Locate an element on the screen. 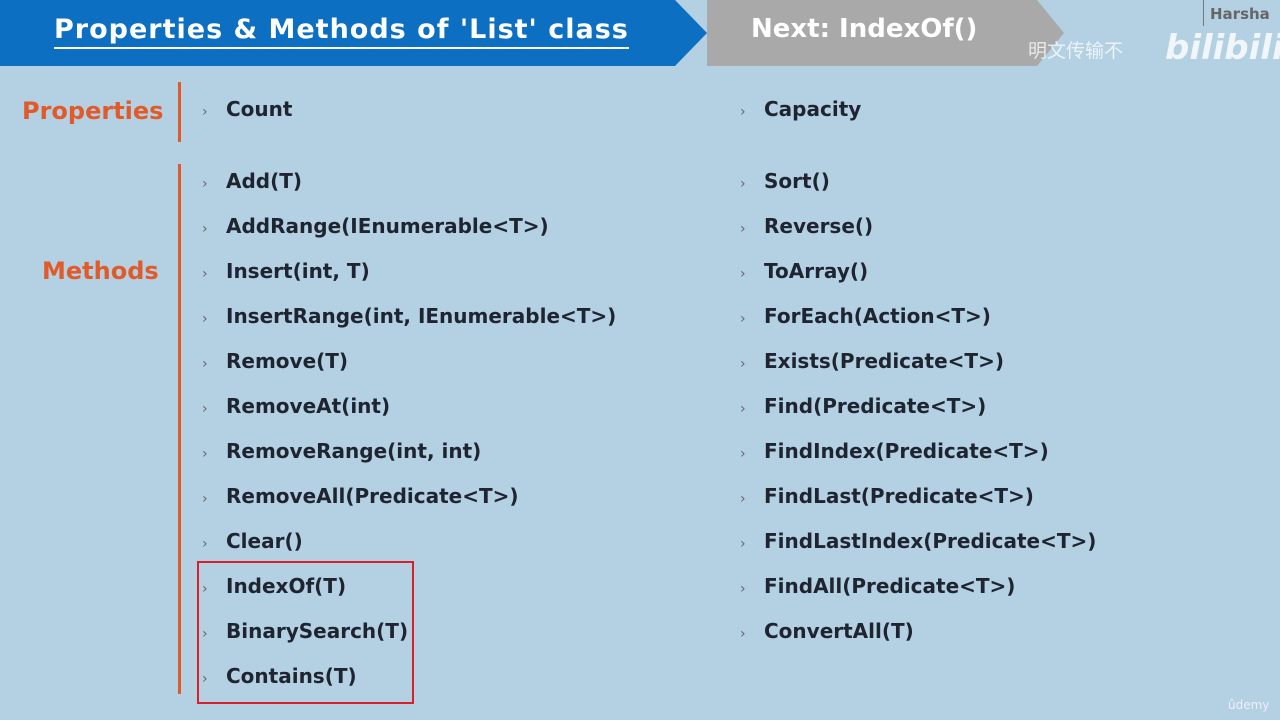  methods-heading: Methods is located at coordinates (100, 271).